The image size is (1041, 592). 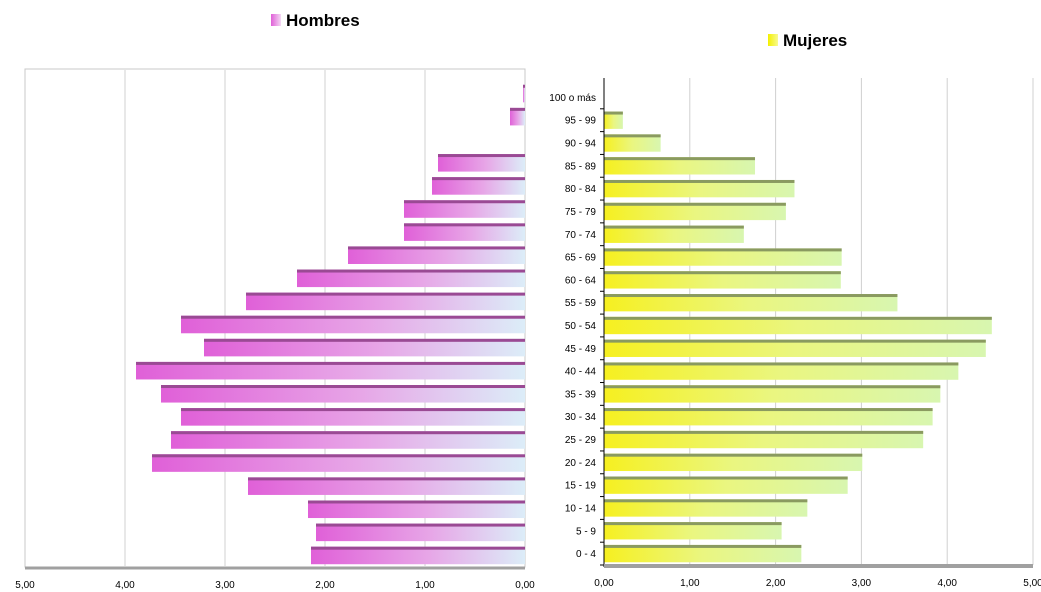 What do you see at coordinates (581, 258) in the screenshot?
I see `mujeres-category-label: 65 - 69` at bounding box center [581, 258].